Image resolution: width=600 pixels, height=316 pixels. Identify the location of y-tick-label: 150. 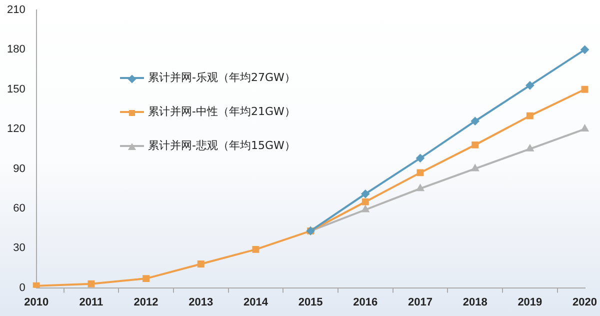
(16, 89).